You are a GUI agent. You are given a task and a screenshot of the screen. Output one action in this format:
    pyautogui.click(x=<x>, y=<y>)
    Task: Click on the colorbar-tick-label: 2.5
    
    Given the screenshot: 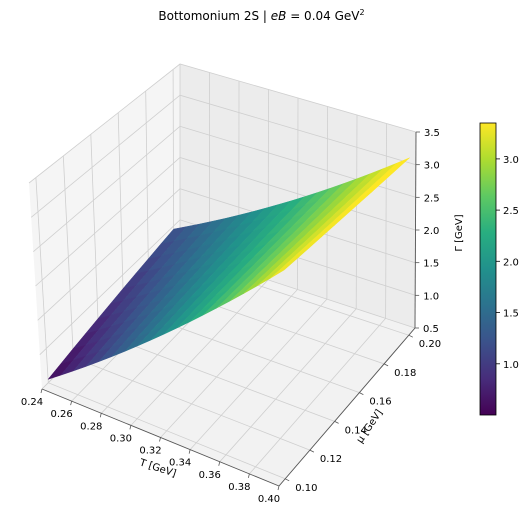 What is the action you would take?
    pyautogui.click(x=511, y=211)
    